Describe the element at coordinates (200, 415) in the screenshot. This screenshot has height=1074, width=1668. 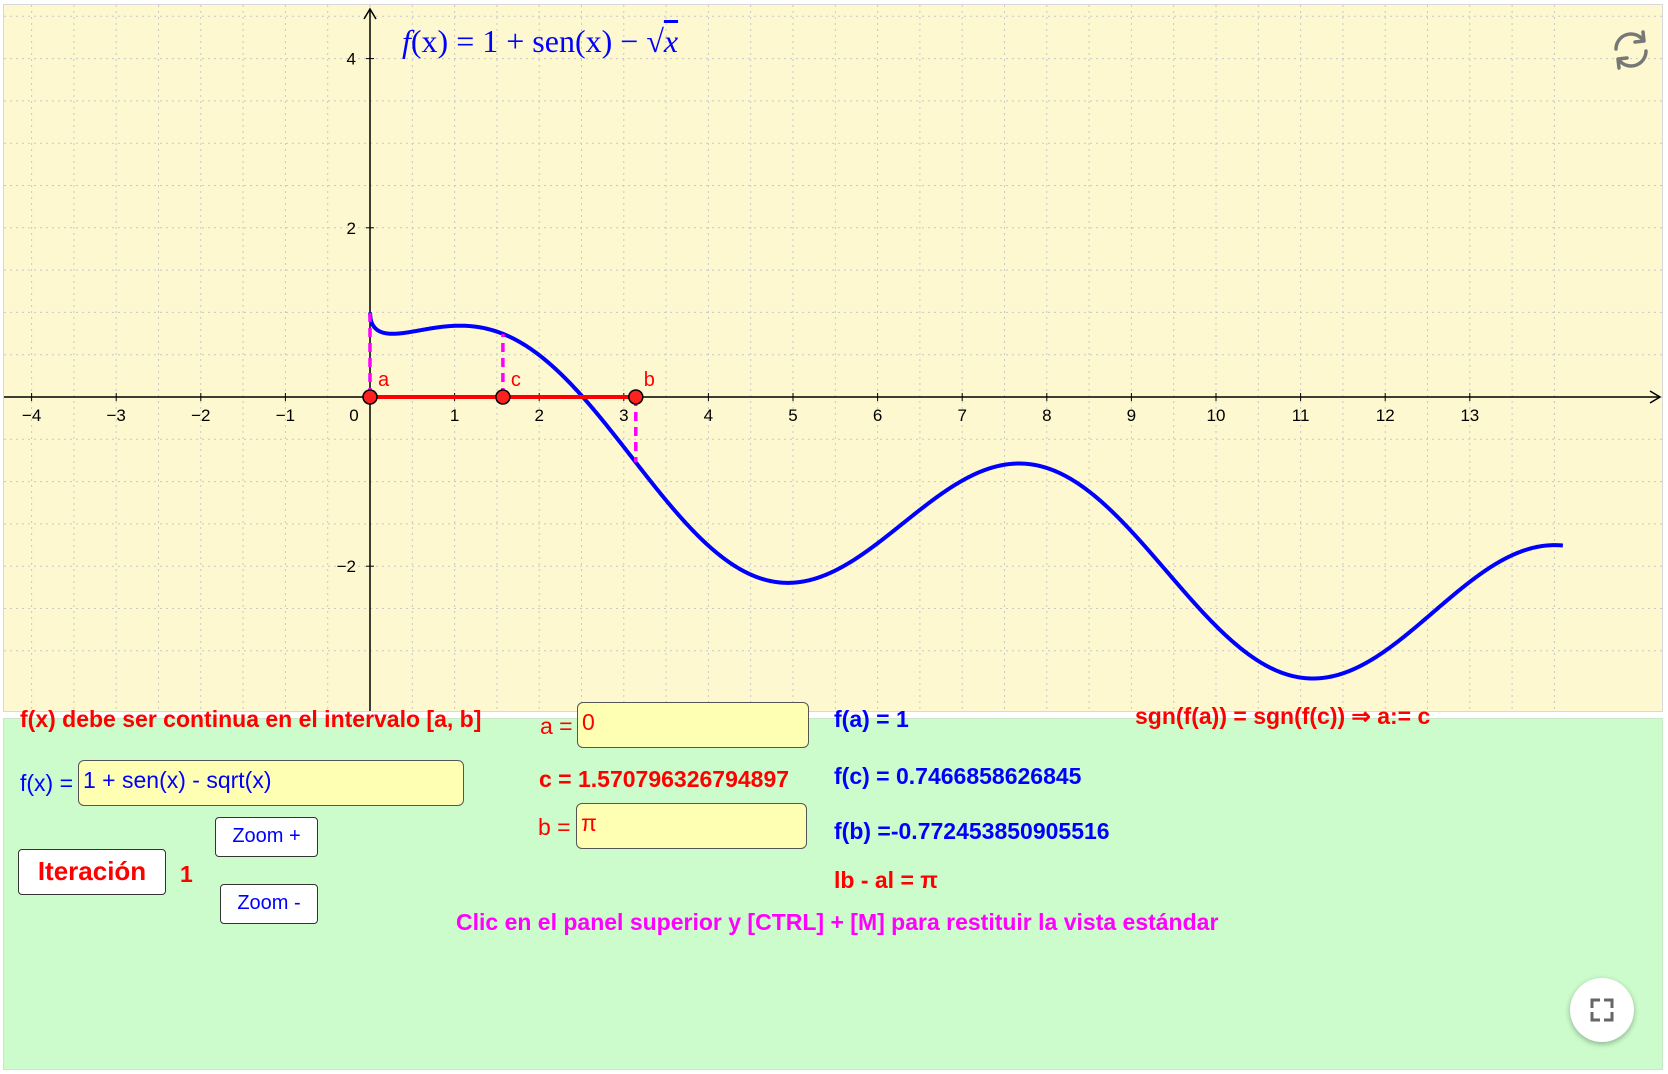
I see `x-tick-label: −2` at that location.